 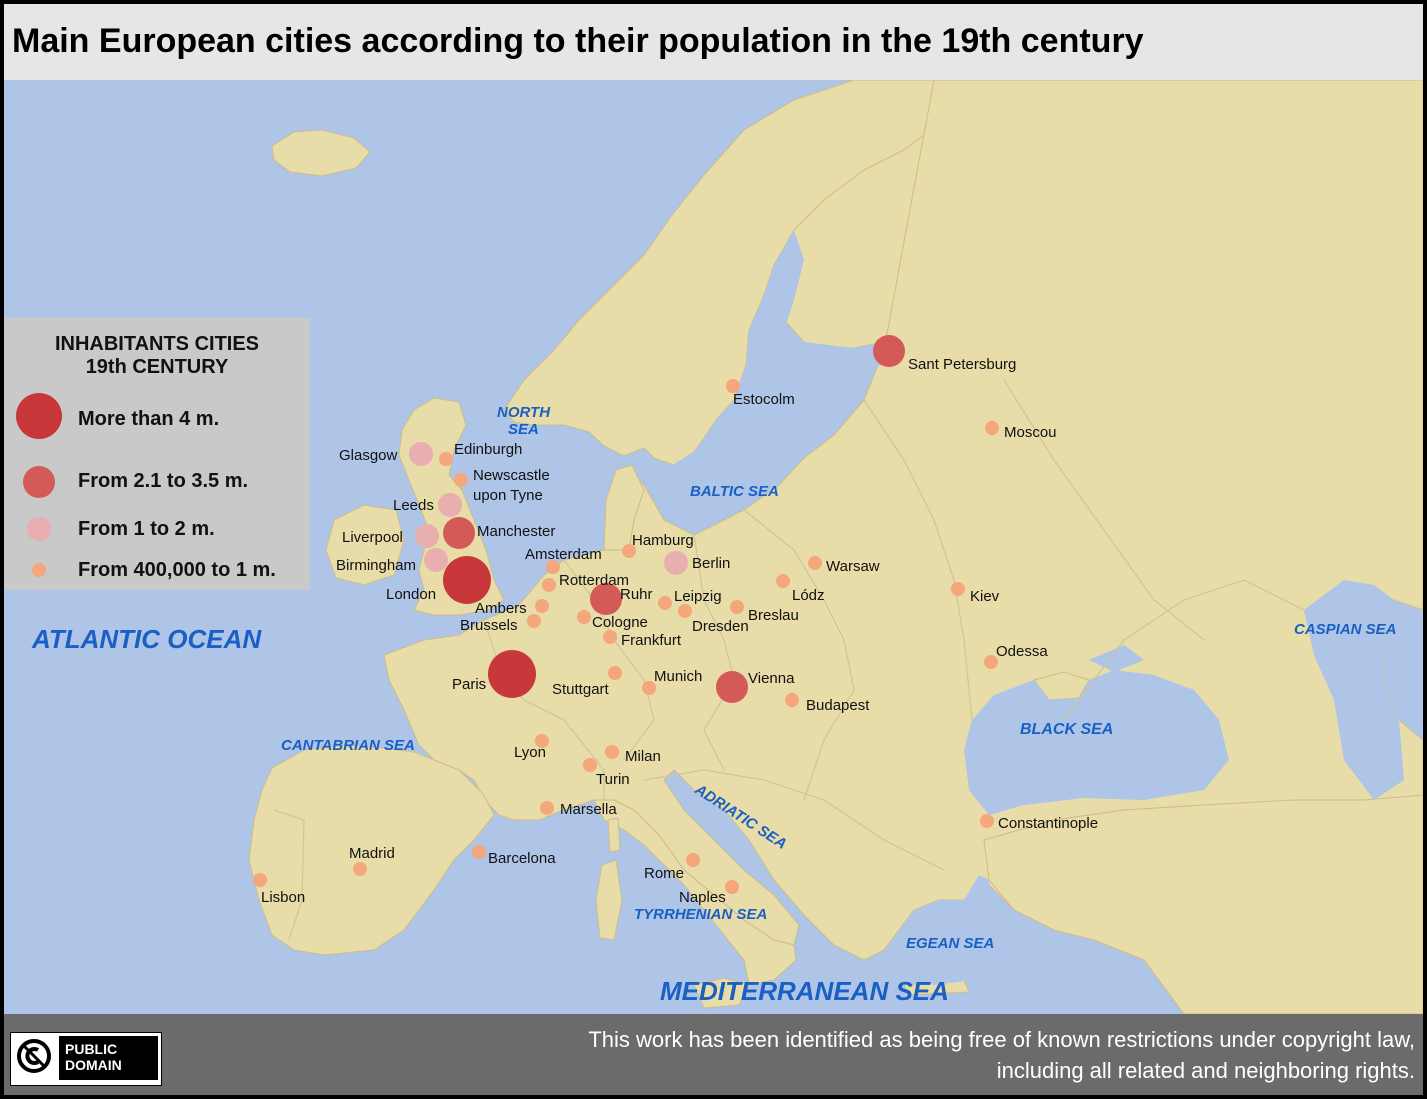 What do you see at coordinates (436, 560) in the screenshot?
I see `city-marker-birmingham` at bounding box center [436, 560].